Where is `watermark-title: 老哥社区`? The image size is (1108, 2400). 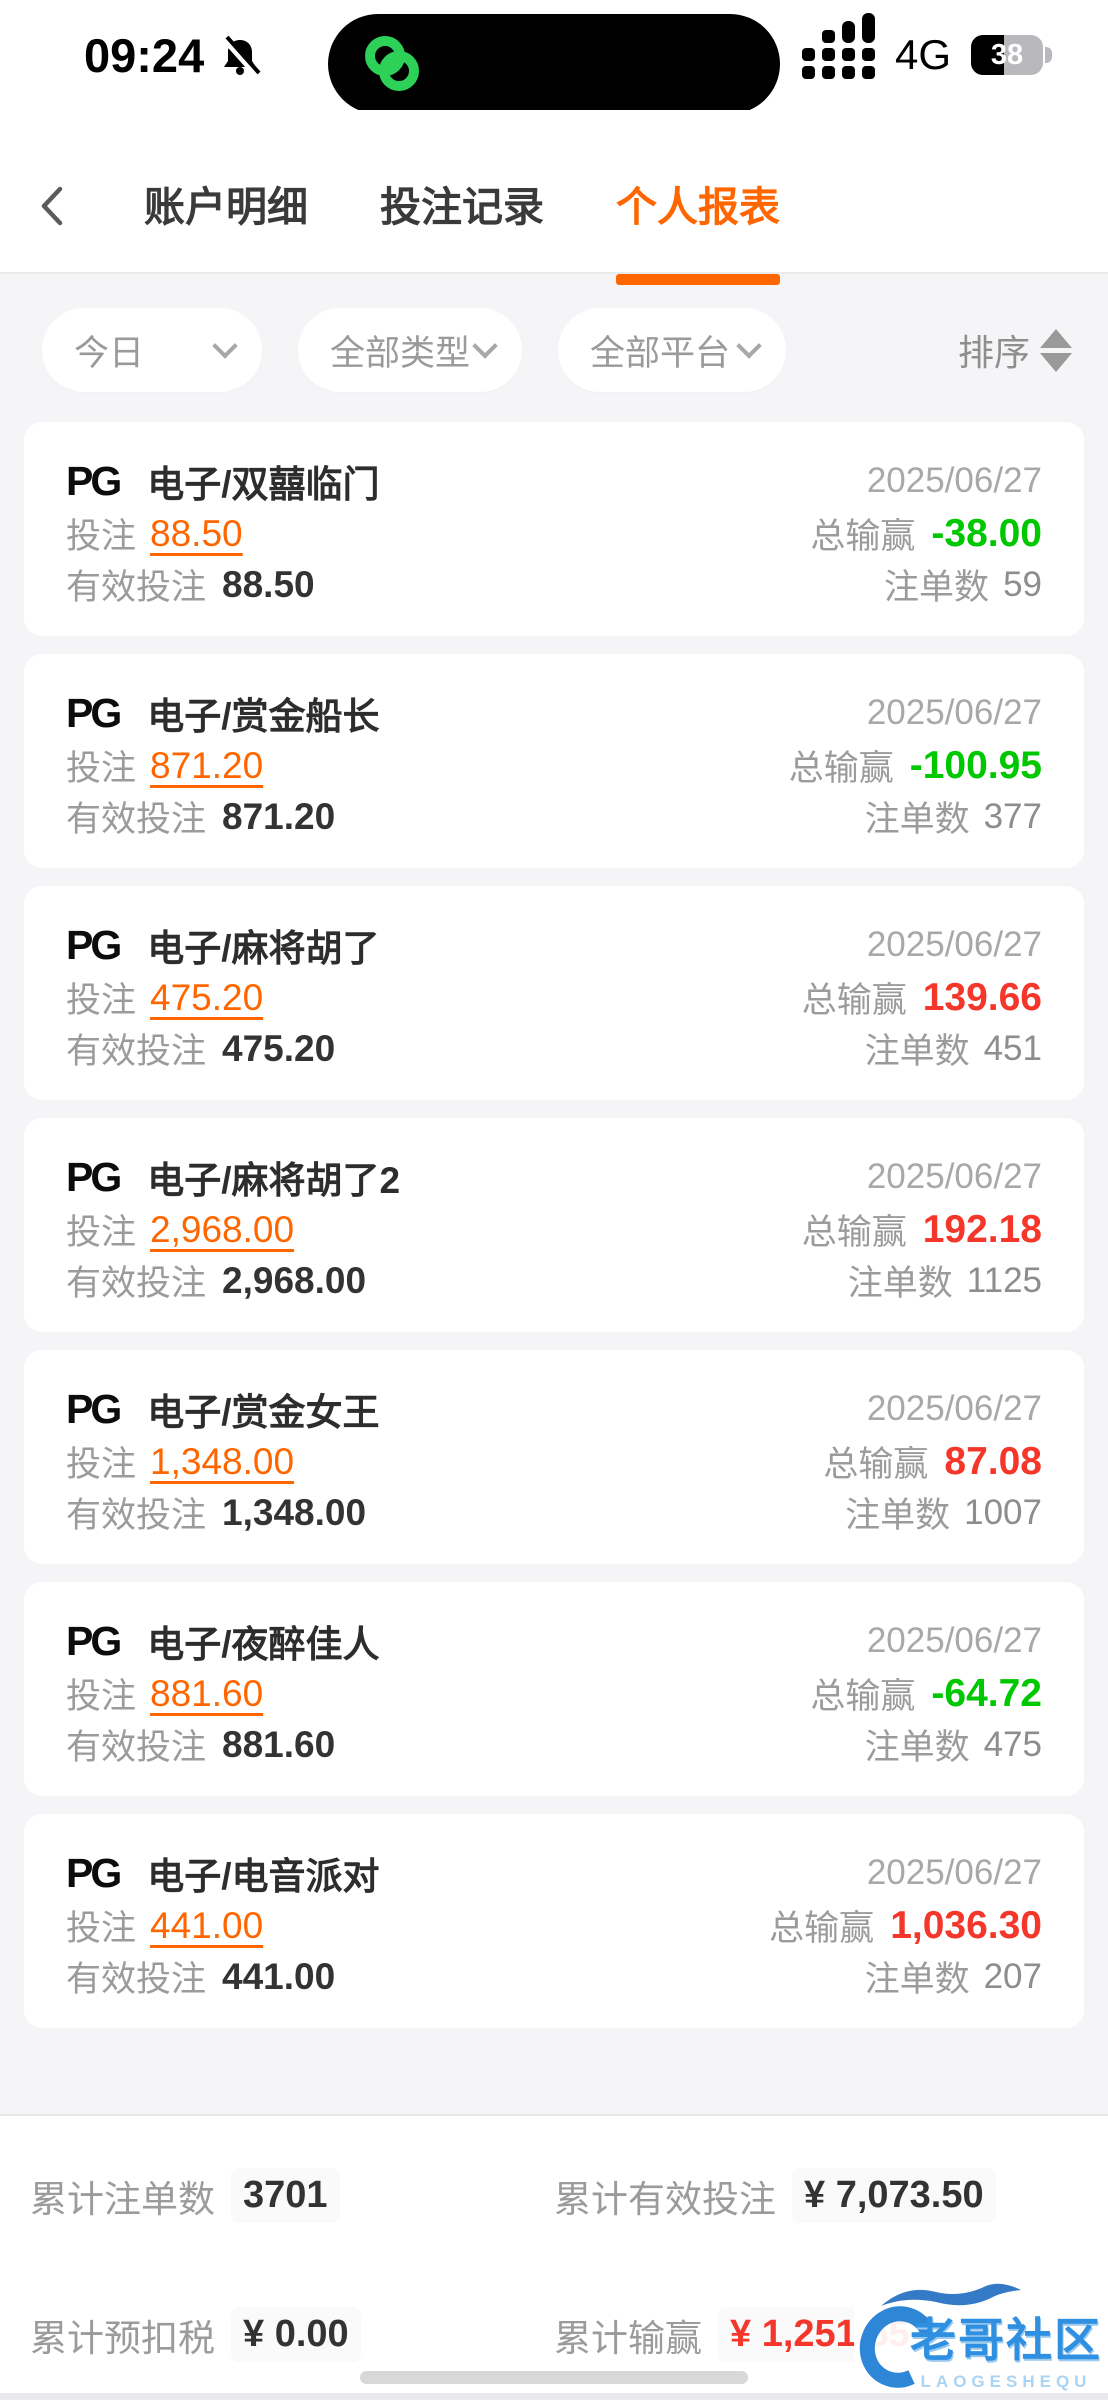 watermark-title: 老哥社区 is located at coordinates (1006, 2340).